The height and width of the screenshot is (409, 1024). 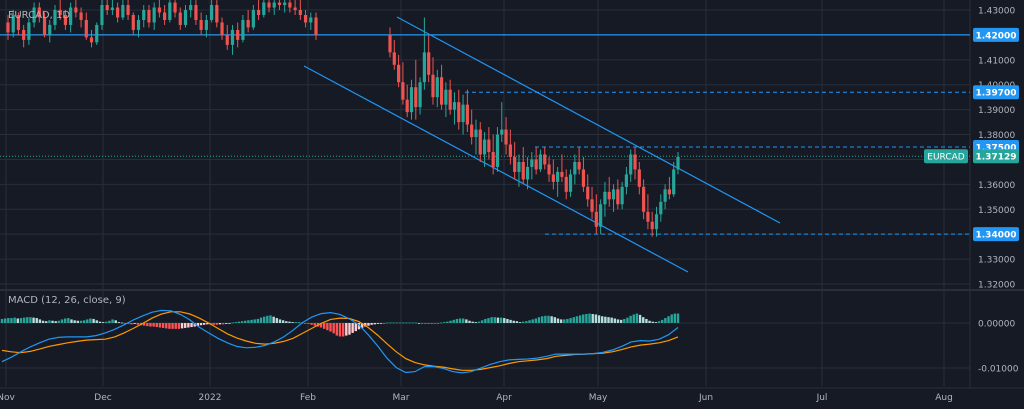 What do you see at coordinates (476, 398) in the screenshot?
I see `time-axis: Nov Dec 2022 Feb Mar Apr May Jun Jul Aug` at bounding box center [476, 398].